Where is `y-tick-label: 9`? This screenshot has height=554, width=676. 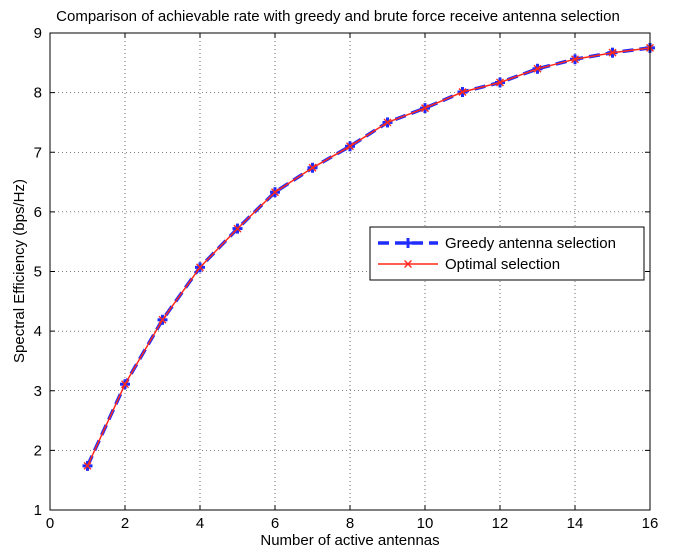 y-tick-label: 9 is located at coordinates (38, 33).